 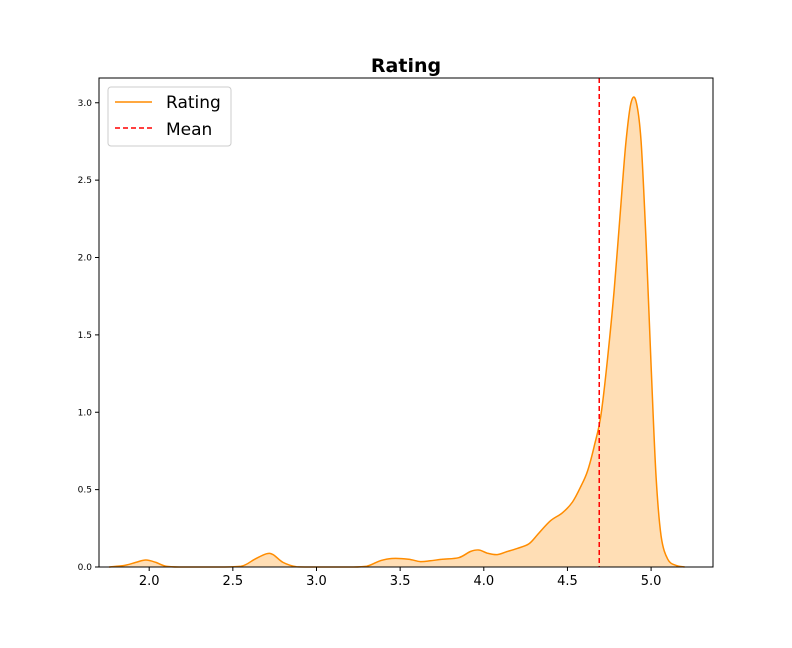 What do you see at coordinates (400, 581) in the screenshot?
I see `x-tick-label: 3.5` at bounding box center [400, 581].